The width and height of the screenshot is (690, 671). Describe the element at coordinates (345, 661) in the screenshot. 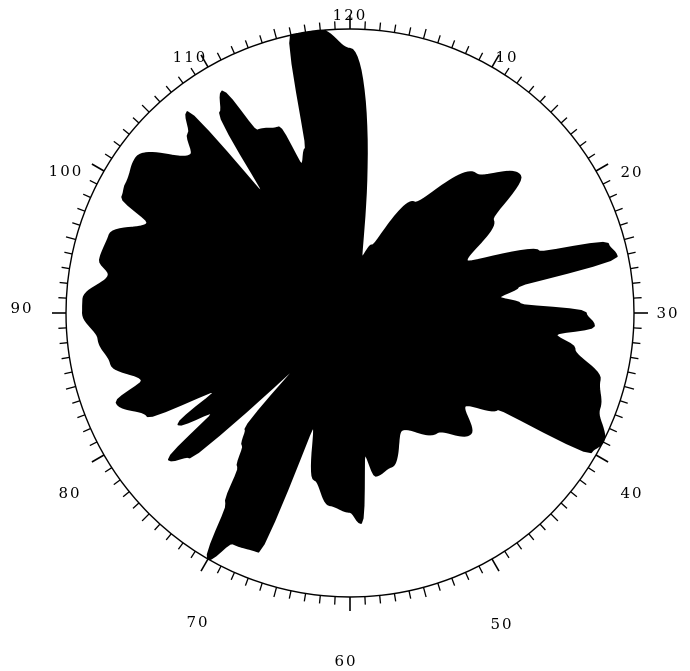

I see `label-60: 60` at that location.